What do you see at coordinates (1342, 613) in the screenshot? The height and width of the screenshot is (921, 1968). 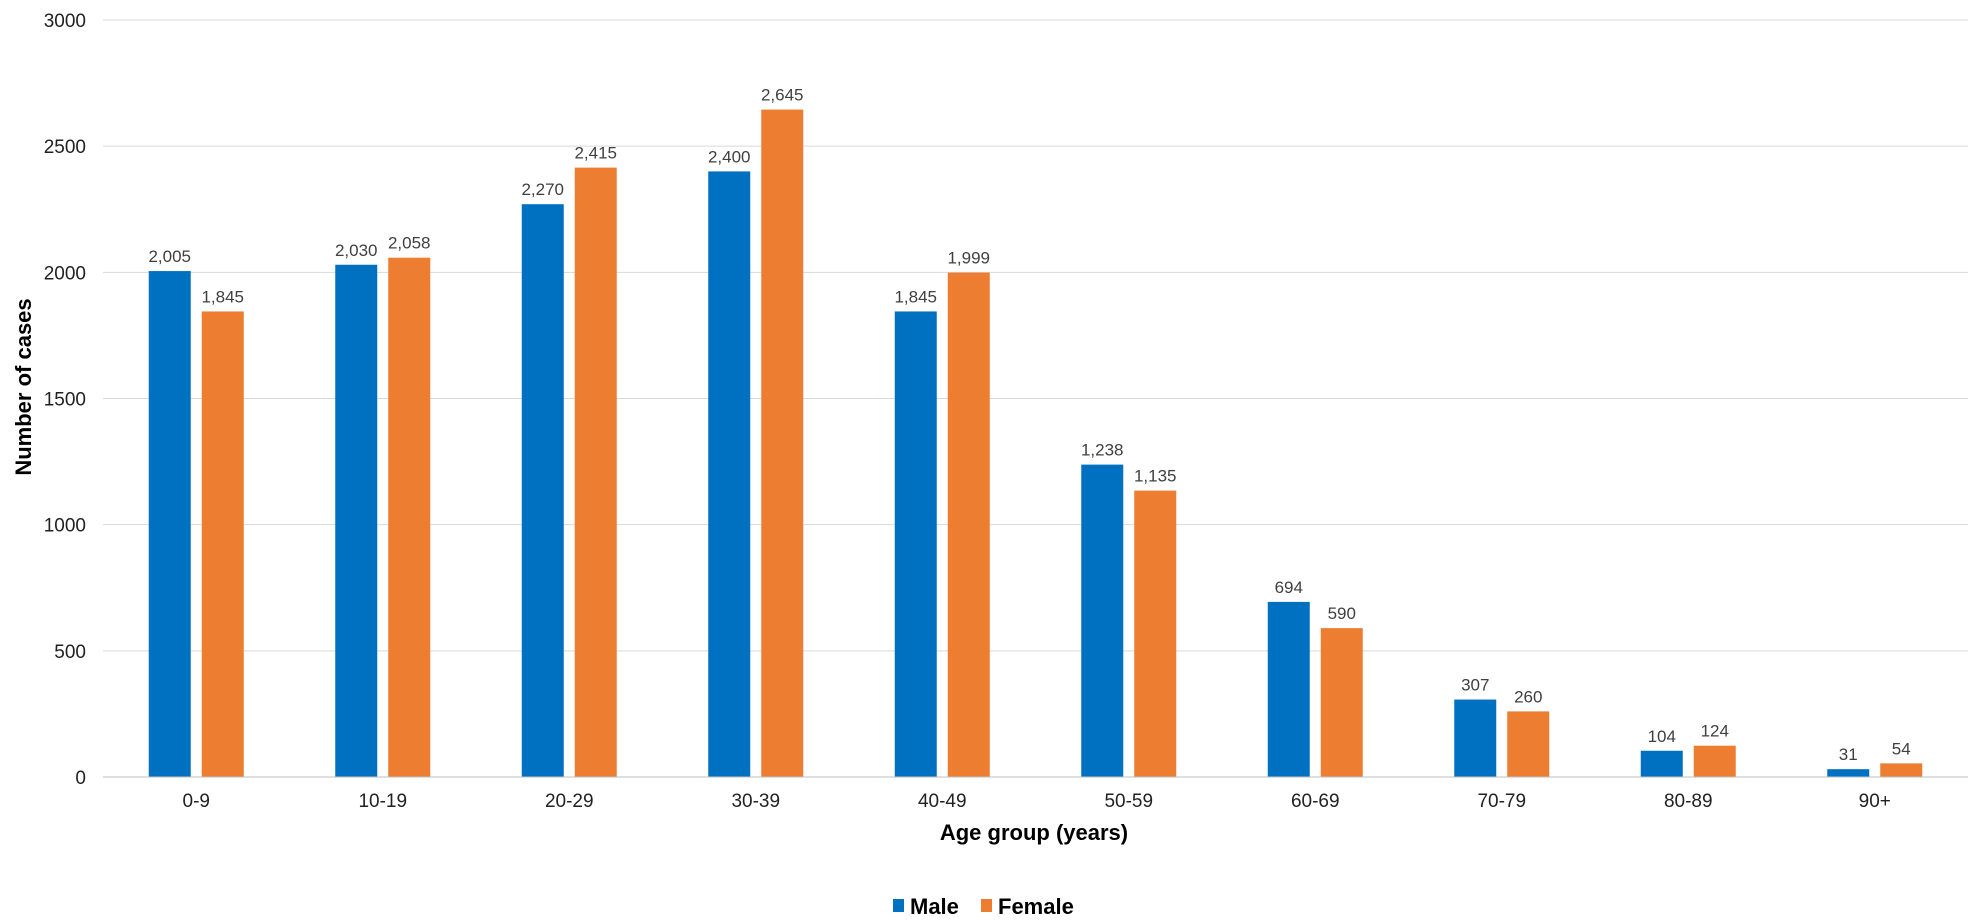 I see `data-label-female-60-69: 590` at bounding box center [1342, 613].